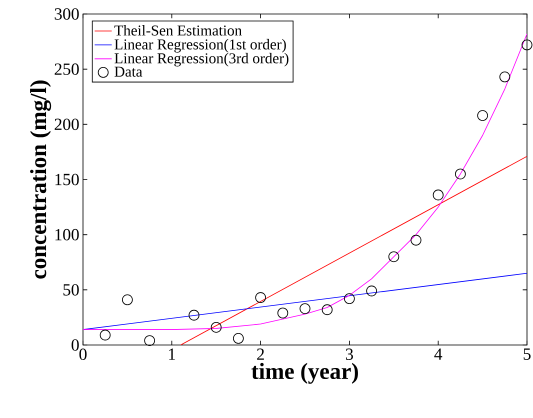 Image resolution: width=533 pixels, height=418 pixels. What do you see at coordinates (438, 354) in the screenshot?
I see `x-tick-label: 4` at bounding box center [438, 354].